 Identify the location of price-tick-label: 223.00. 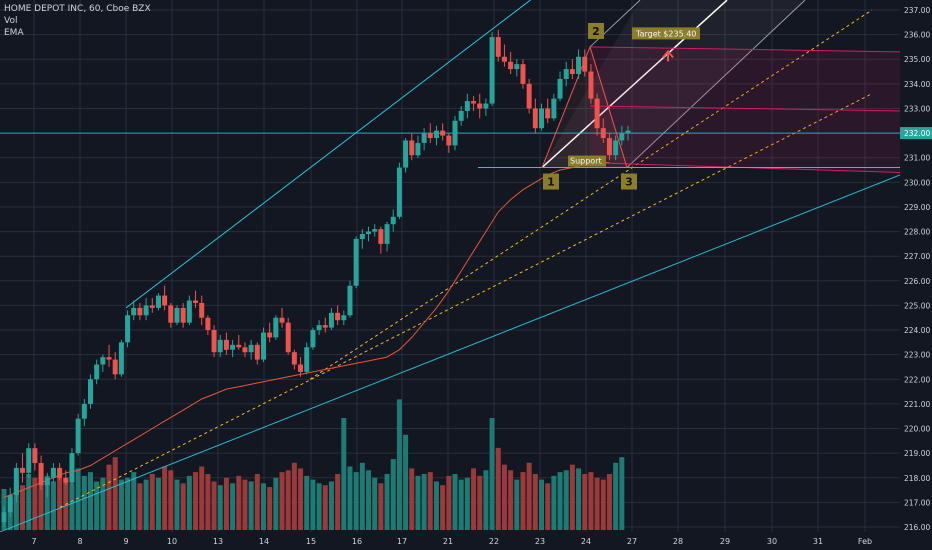
(917, 355).